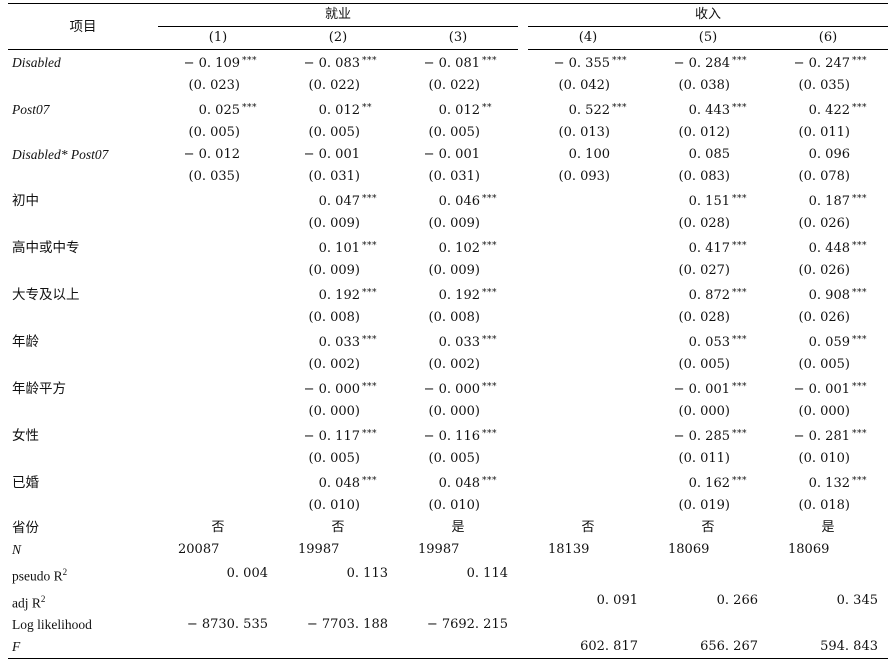 This screenshot has width=888, height=659. I want to click on coef-cell: 0. 096, so click(828, 155).